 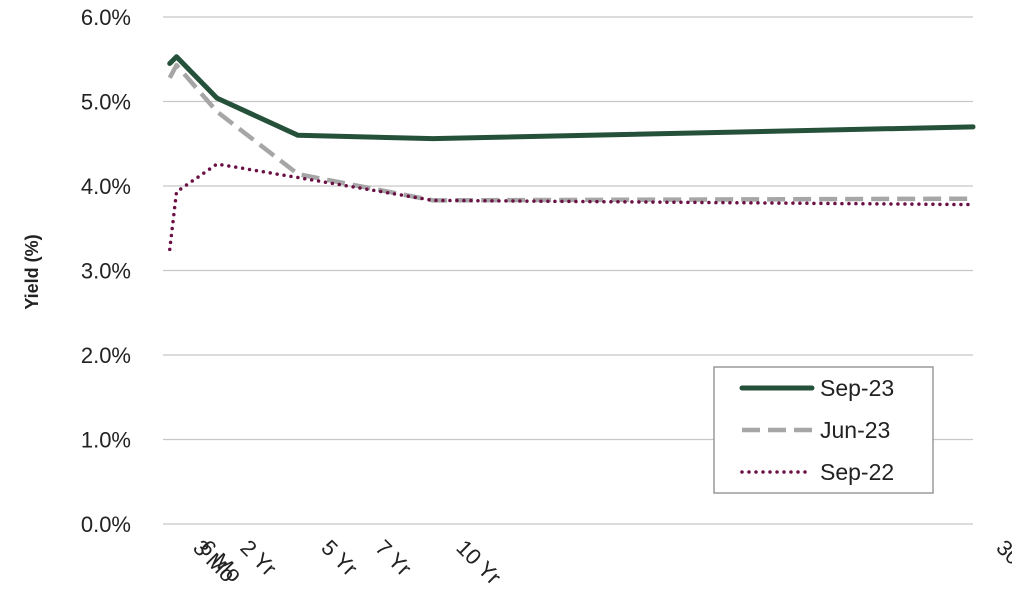 I want to click on legend: Sep-23 Jun-23 Sep-22, so click(x=823, y=430).